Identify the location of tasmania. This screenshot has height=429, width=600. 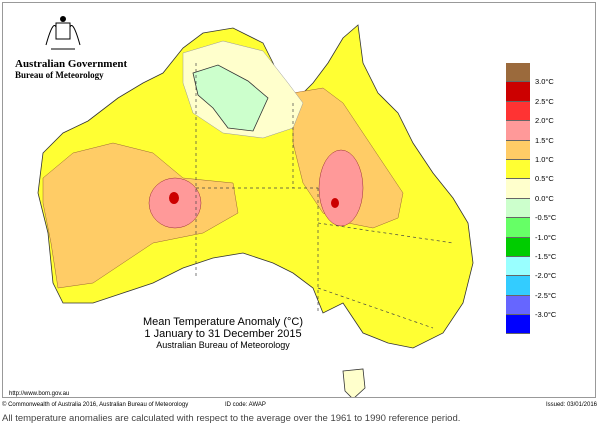
(354, 382).